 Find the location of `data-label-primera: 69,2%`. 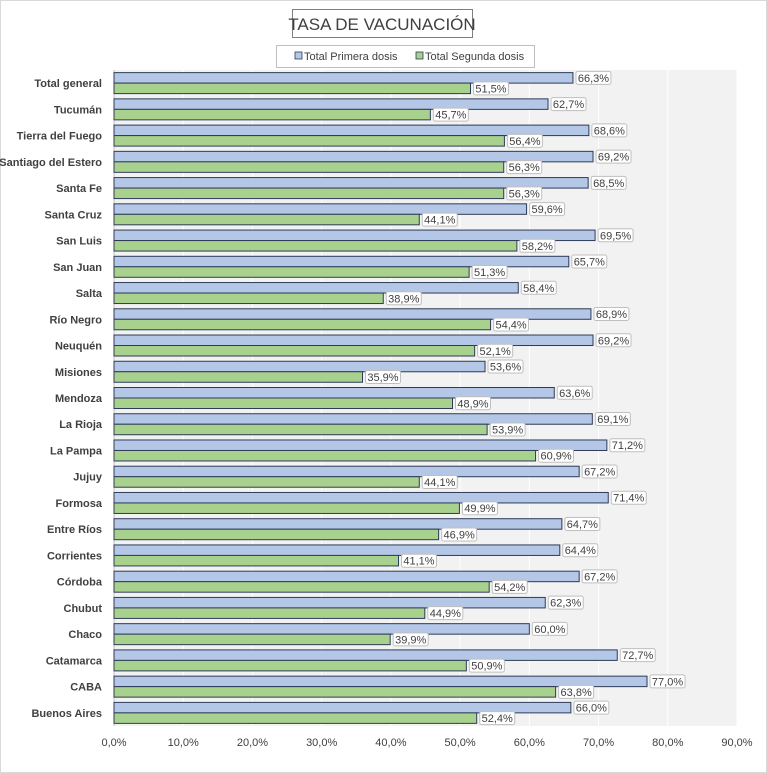

data-label-primera: 69,2% is located at coordinates (613, 158).